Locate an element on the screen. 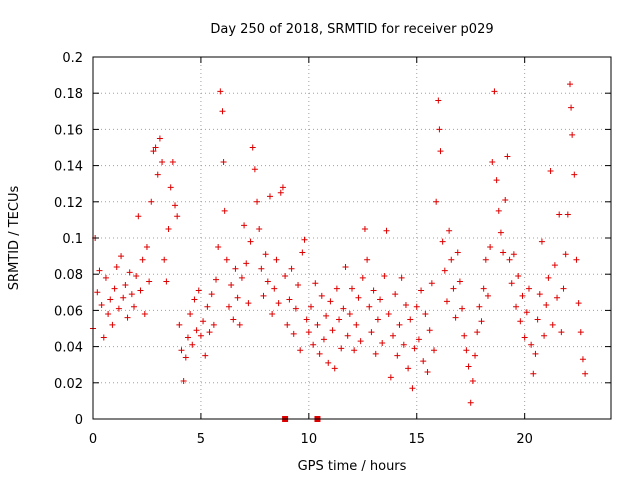 The image size is (640, 480). y-axis-label: SRMTID / TECUs is located at coordinates (14, 238).